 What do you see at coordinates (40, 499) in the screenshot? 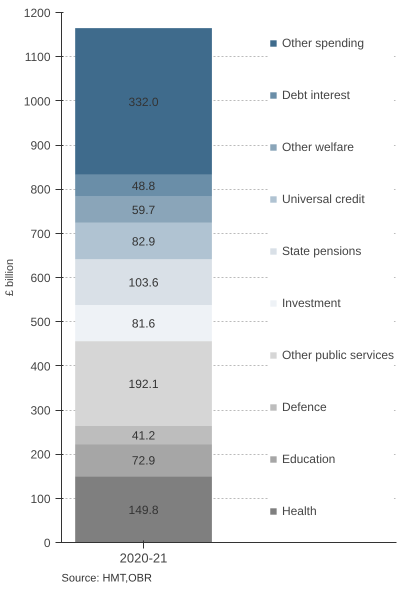
I see `y-tick-label: 100` at bounding box center [40, 499].